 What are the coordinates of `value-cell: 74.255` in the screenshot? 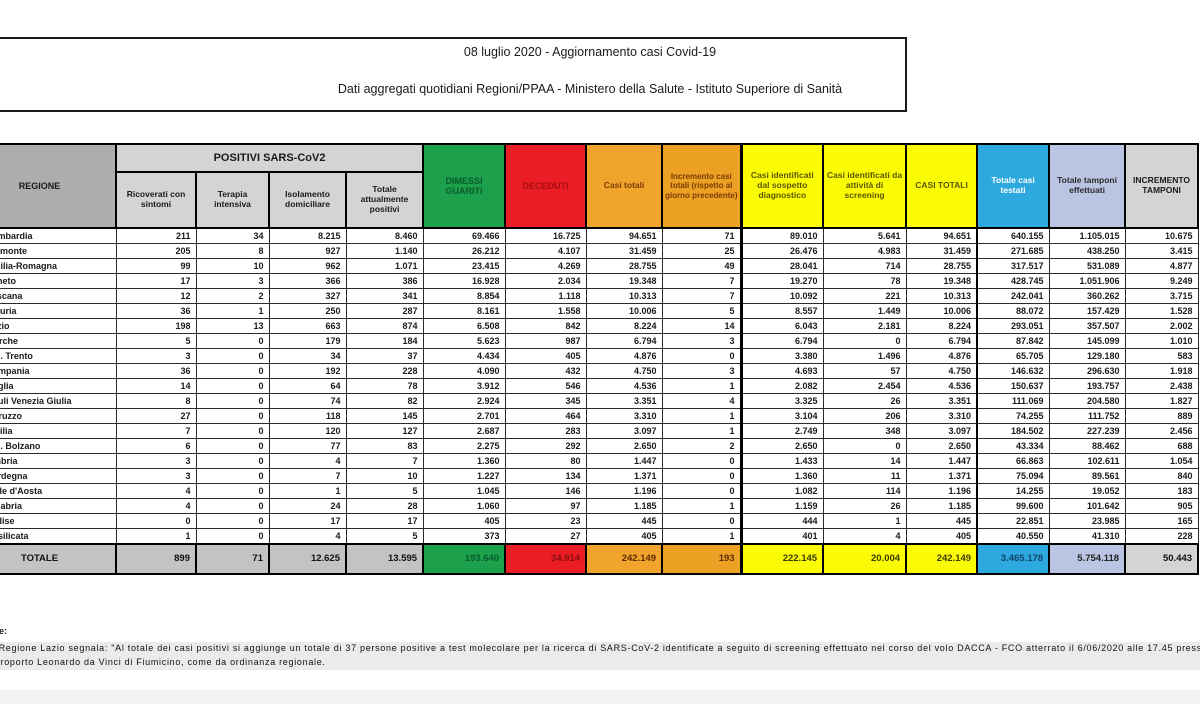 It's located at (1013, 416).